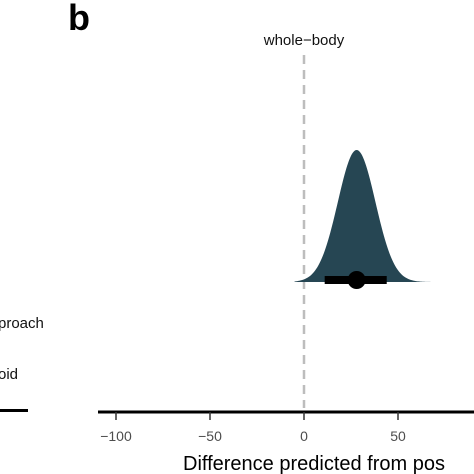 The height and width of the screenshot is (474, 474). Describe the element at coordinates (356, 280) in the screenshot. I see `point-estimate` at that location.